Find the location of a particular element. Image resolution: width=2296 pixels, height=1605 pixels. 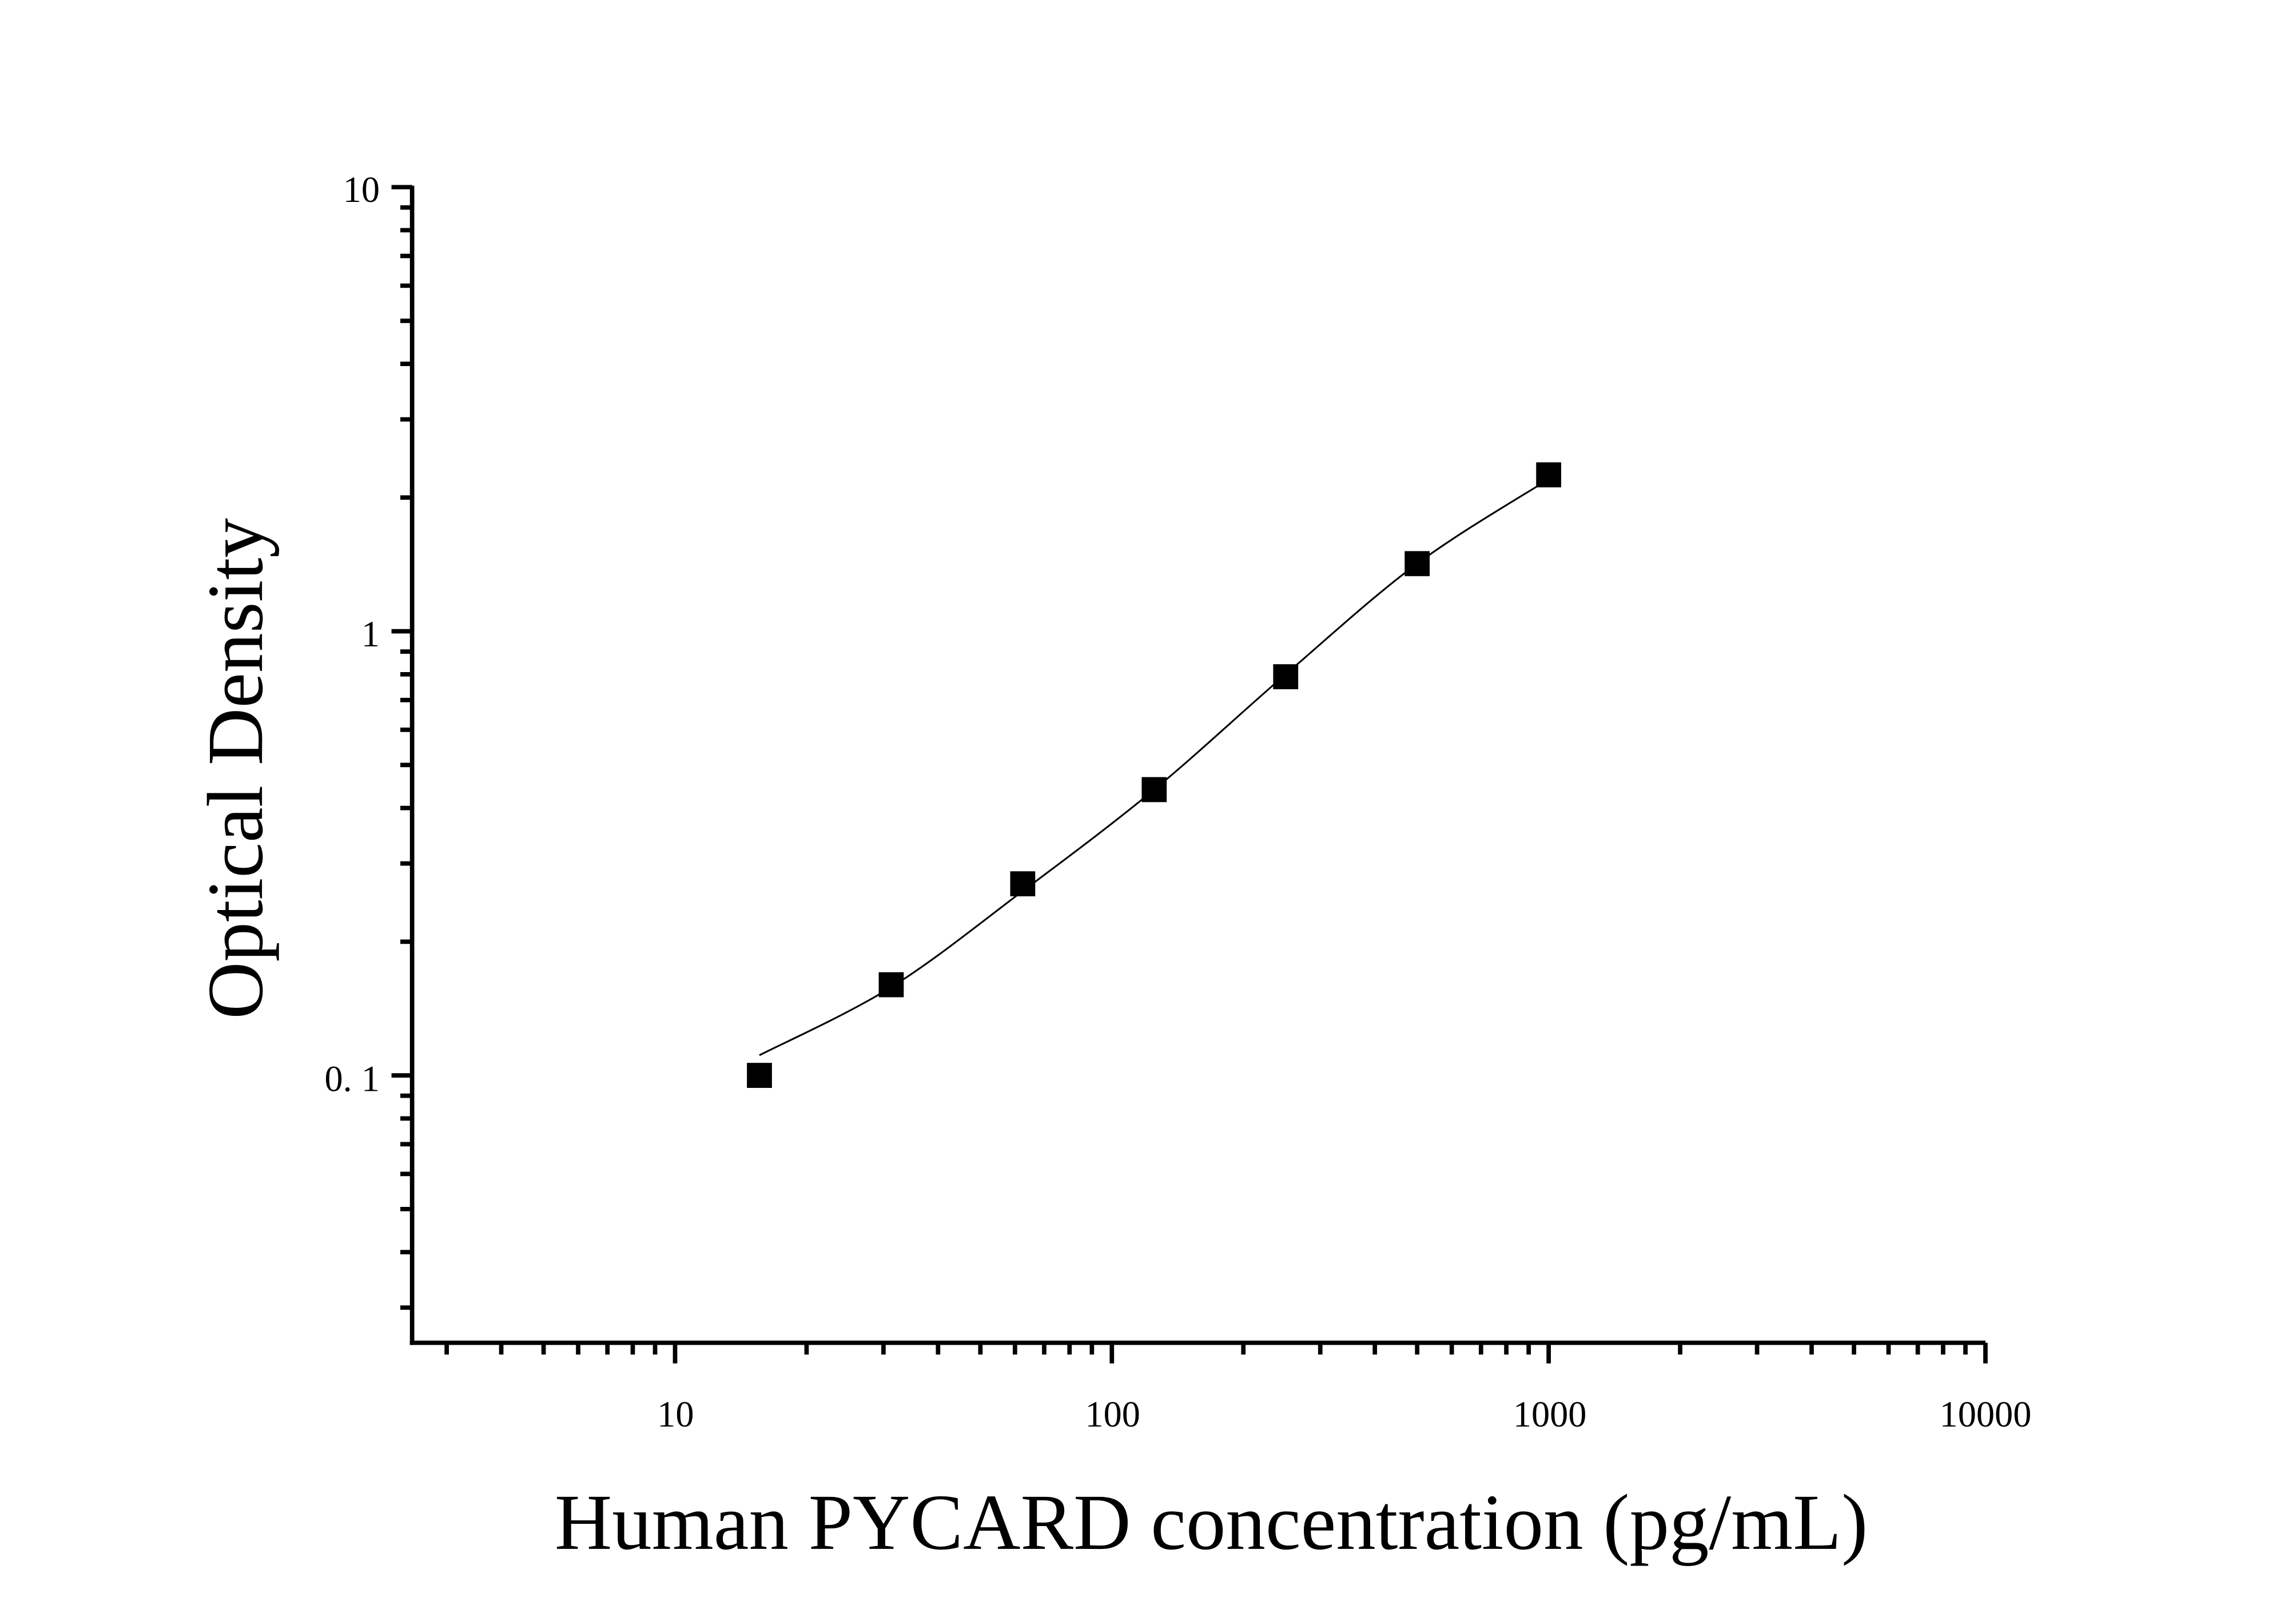

x-tick-label: 10000 is located at coordinates (1986, 1414).